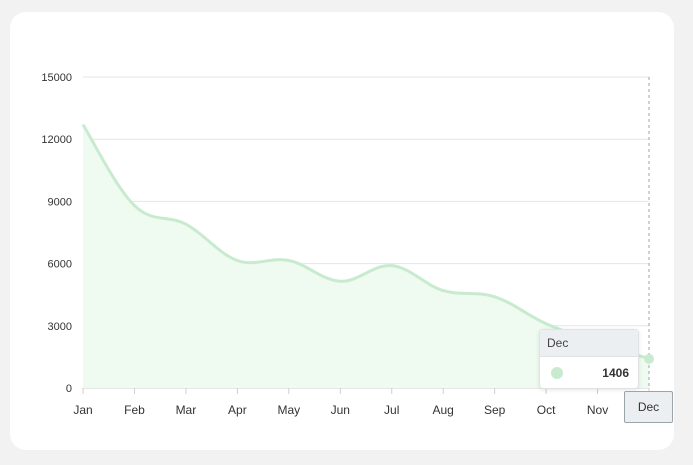  I want to click on x-tick-label: Sep, so click(495, 410).